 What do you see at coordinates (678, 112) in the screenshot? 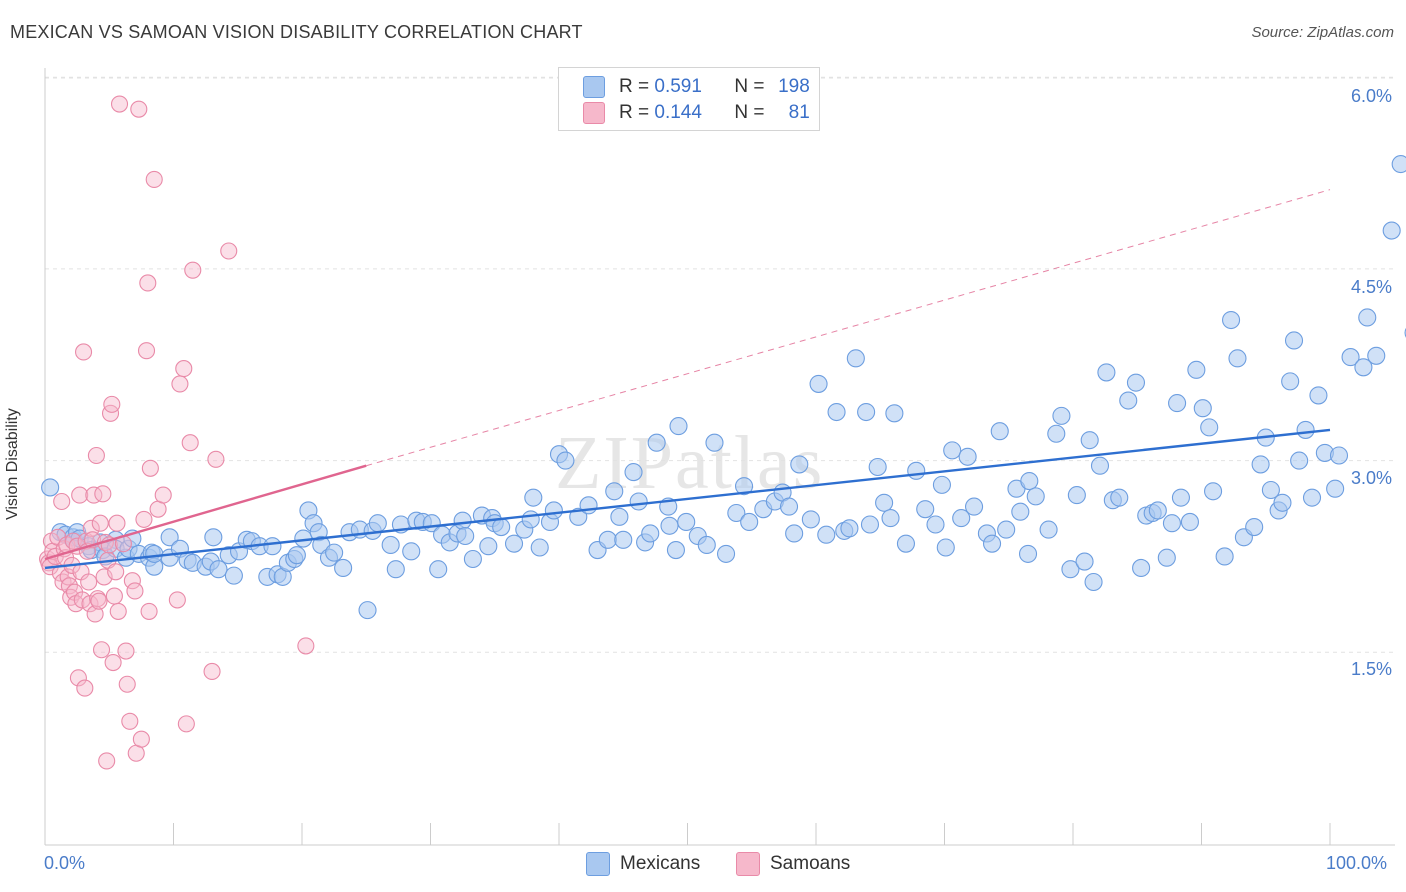
I see `legend-r-value: 0.144` at bounding box center [678, 112].